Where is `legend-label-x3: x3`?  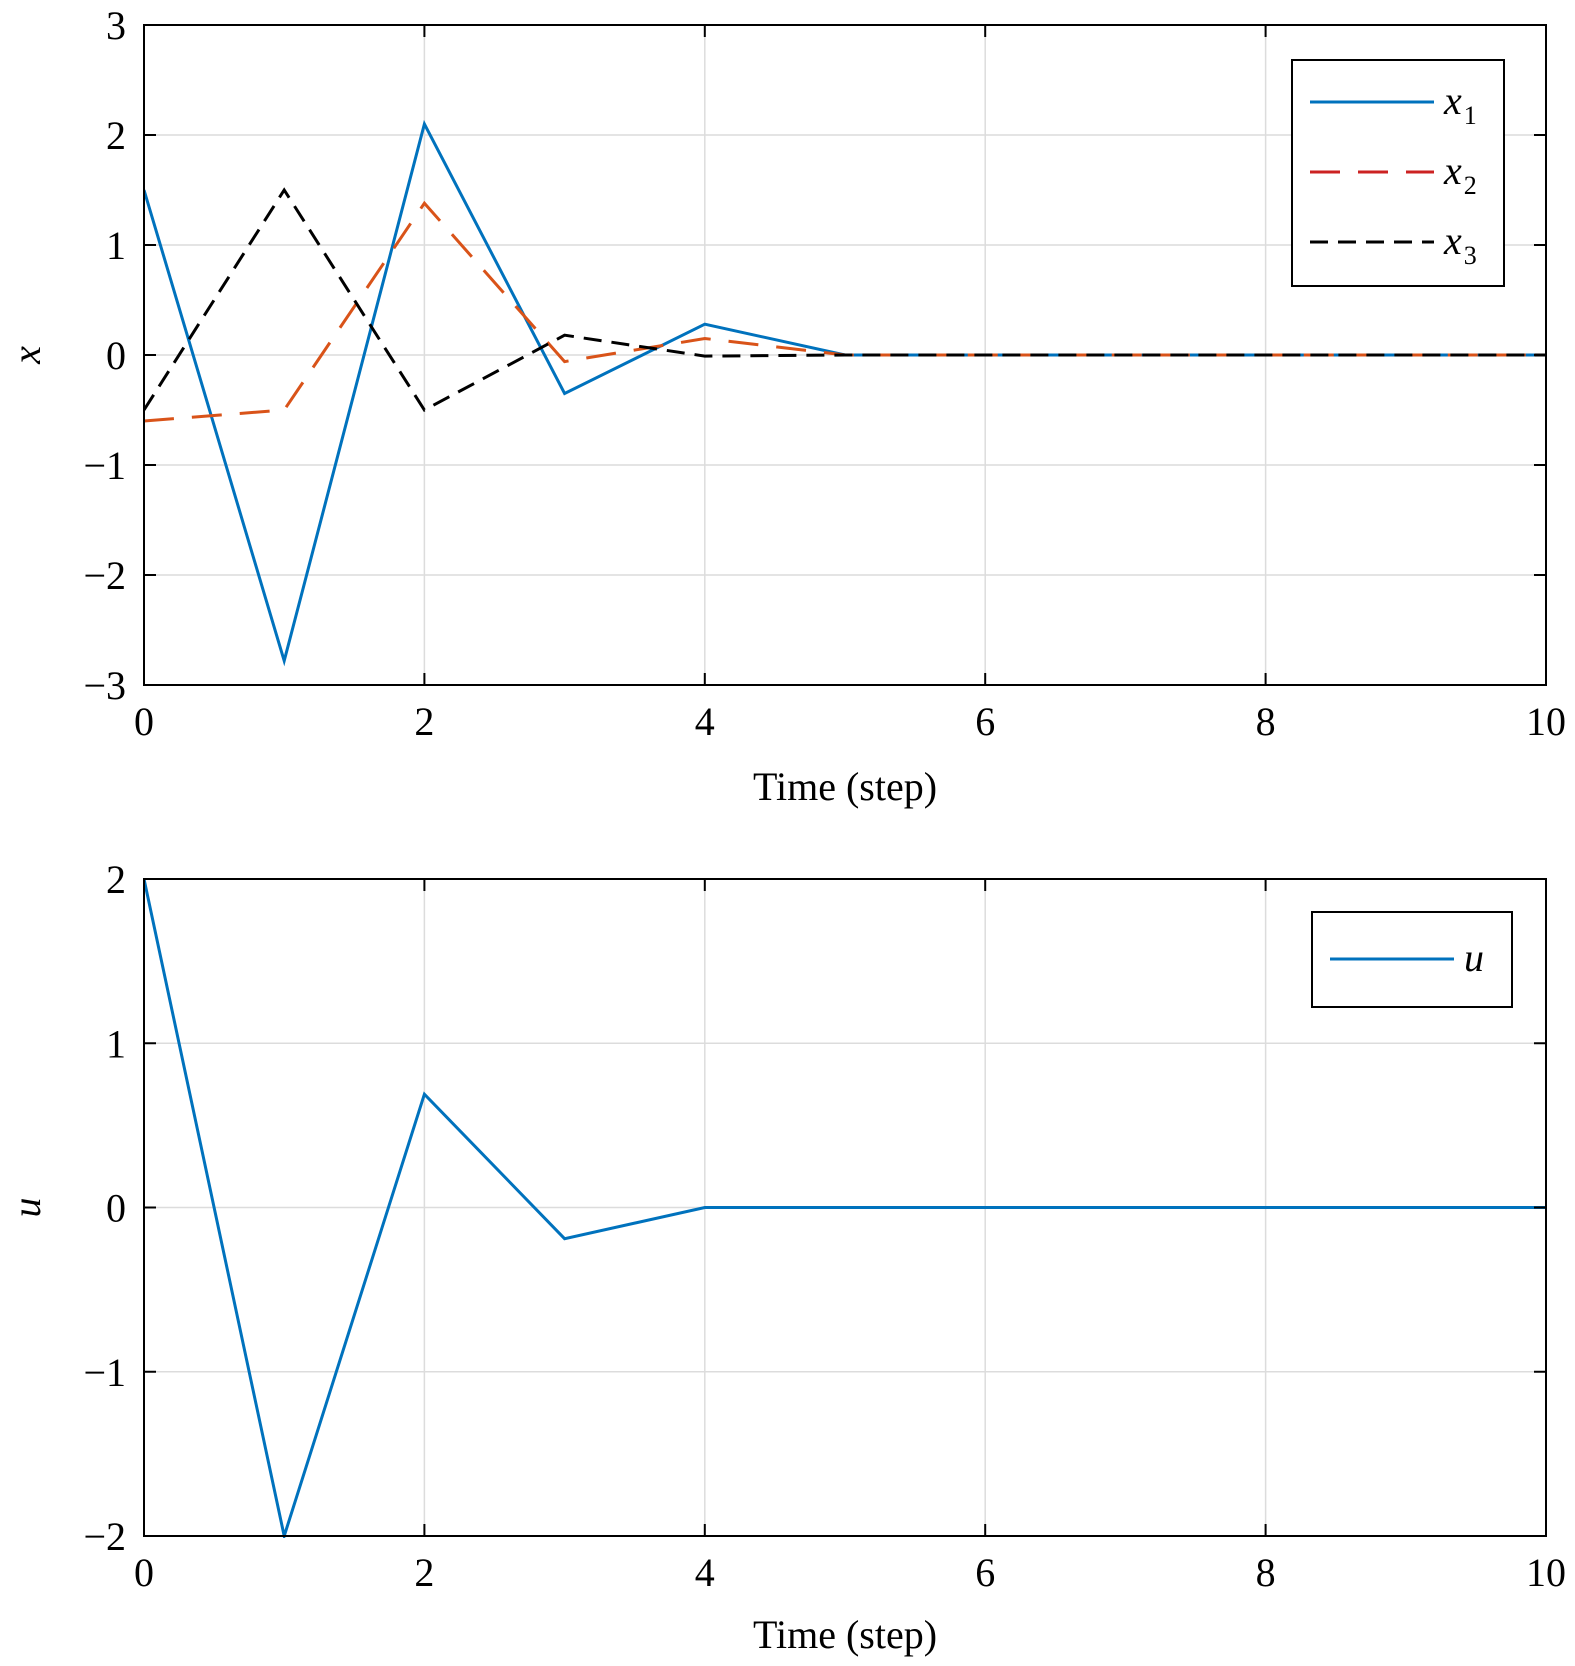 legend-label-x3: x3 is located at coordinates (1460, 244).